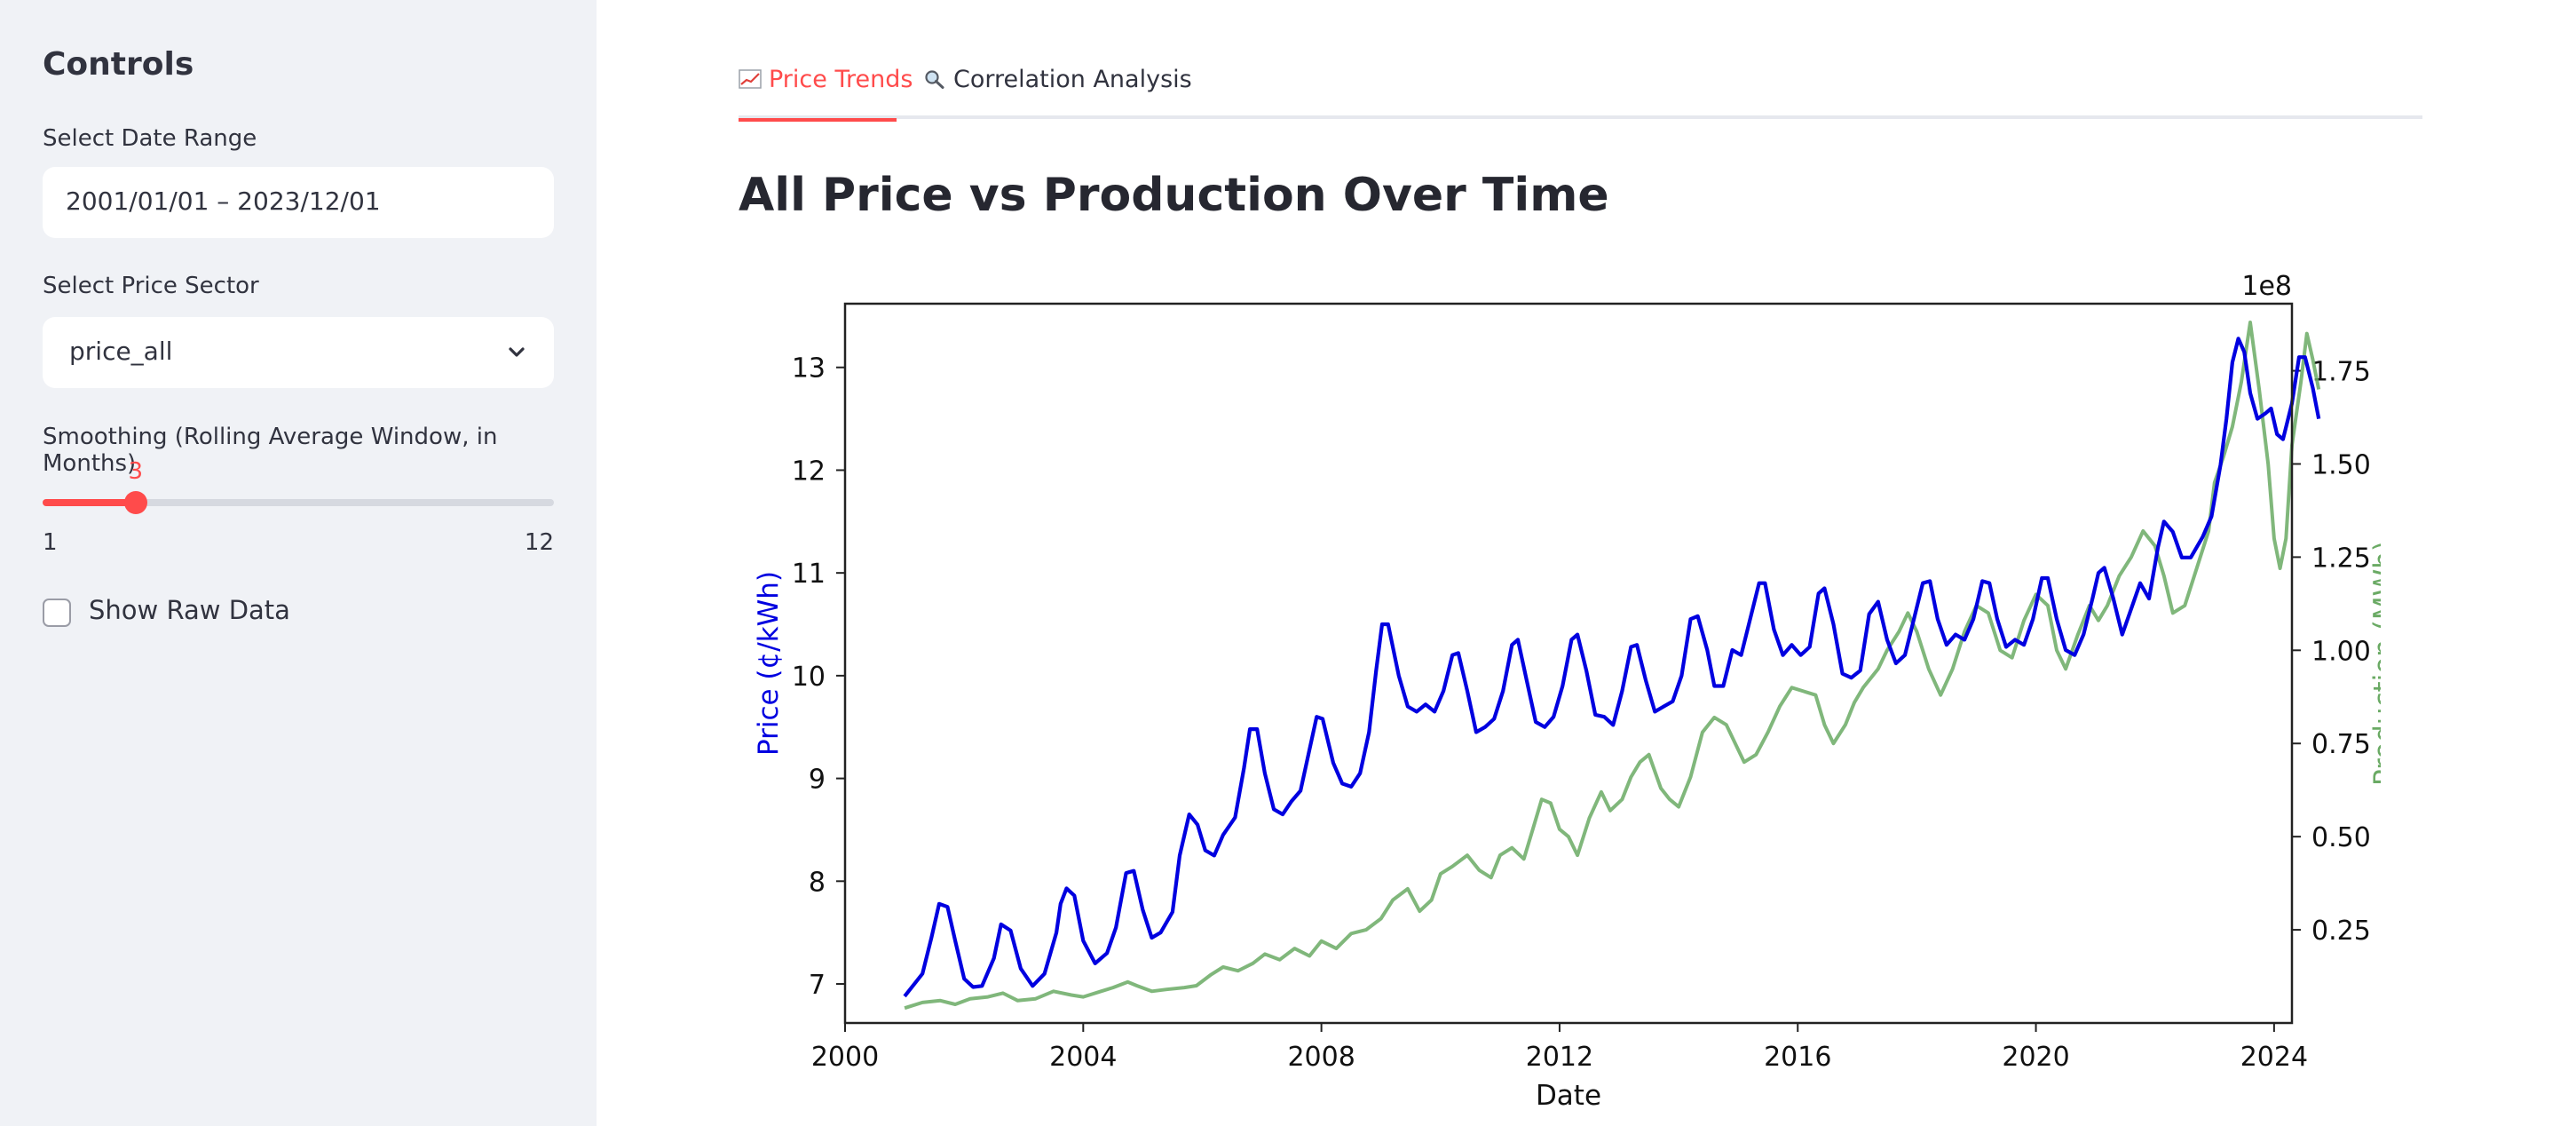  What do you see at coordinates (1568, 1096) in the screenshot?
I see `x-axis-title: Date` at bounding box center [1568, 1096].